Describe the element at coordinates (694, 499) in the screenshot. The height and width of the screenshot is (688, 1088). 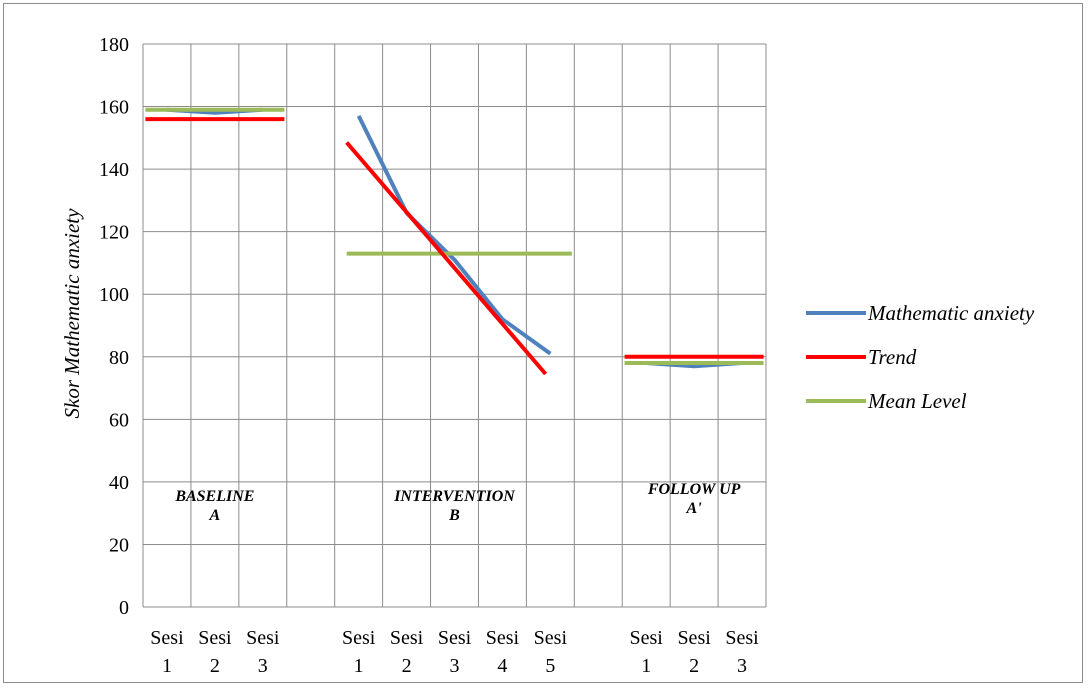
I see `phase-label: FOLLOW UP A'` at that location.